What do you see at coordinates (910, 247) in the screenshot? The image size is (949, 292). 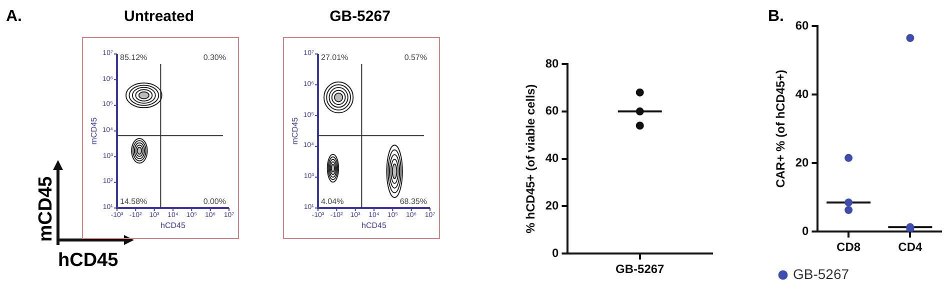 I see `x-tick-label: CD4` at bounding box center [910, 247].